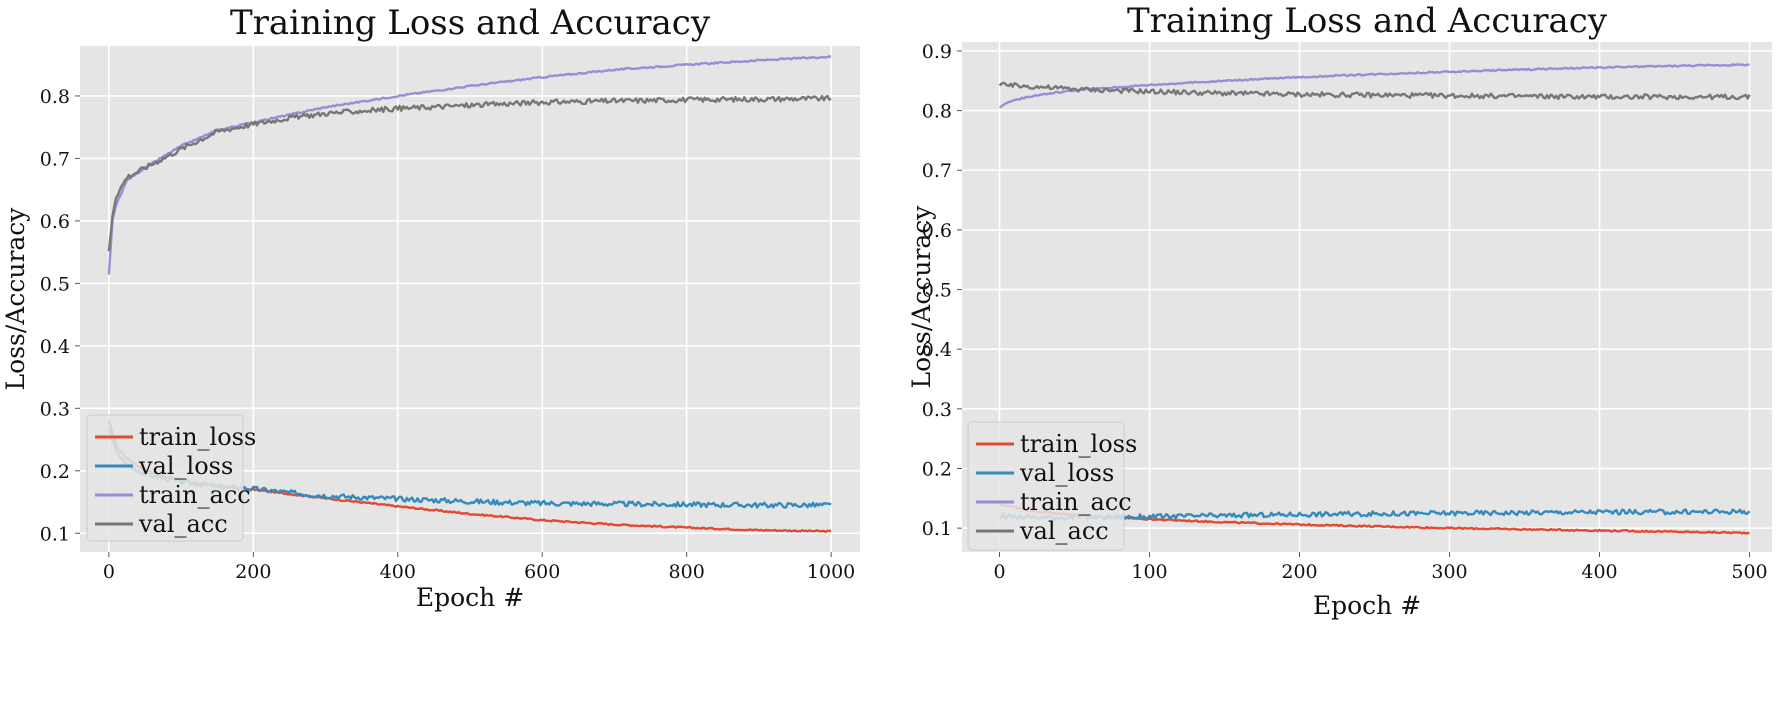 The image size is (1792, 714). I want to click on x-tick-label: 600, so click(542, 572).